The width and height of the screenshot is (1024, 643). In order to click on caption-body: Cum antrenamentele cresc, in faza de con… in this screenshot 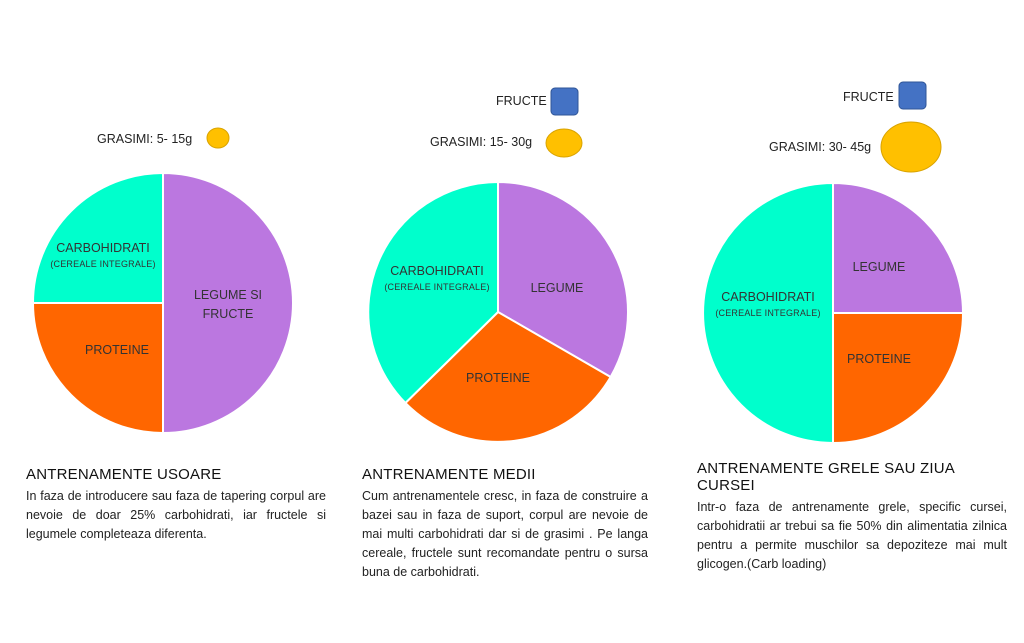, I will do `click(505, 534)`.